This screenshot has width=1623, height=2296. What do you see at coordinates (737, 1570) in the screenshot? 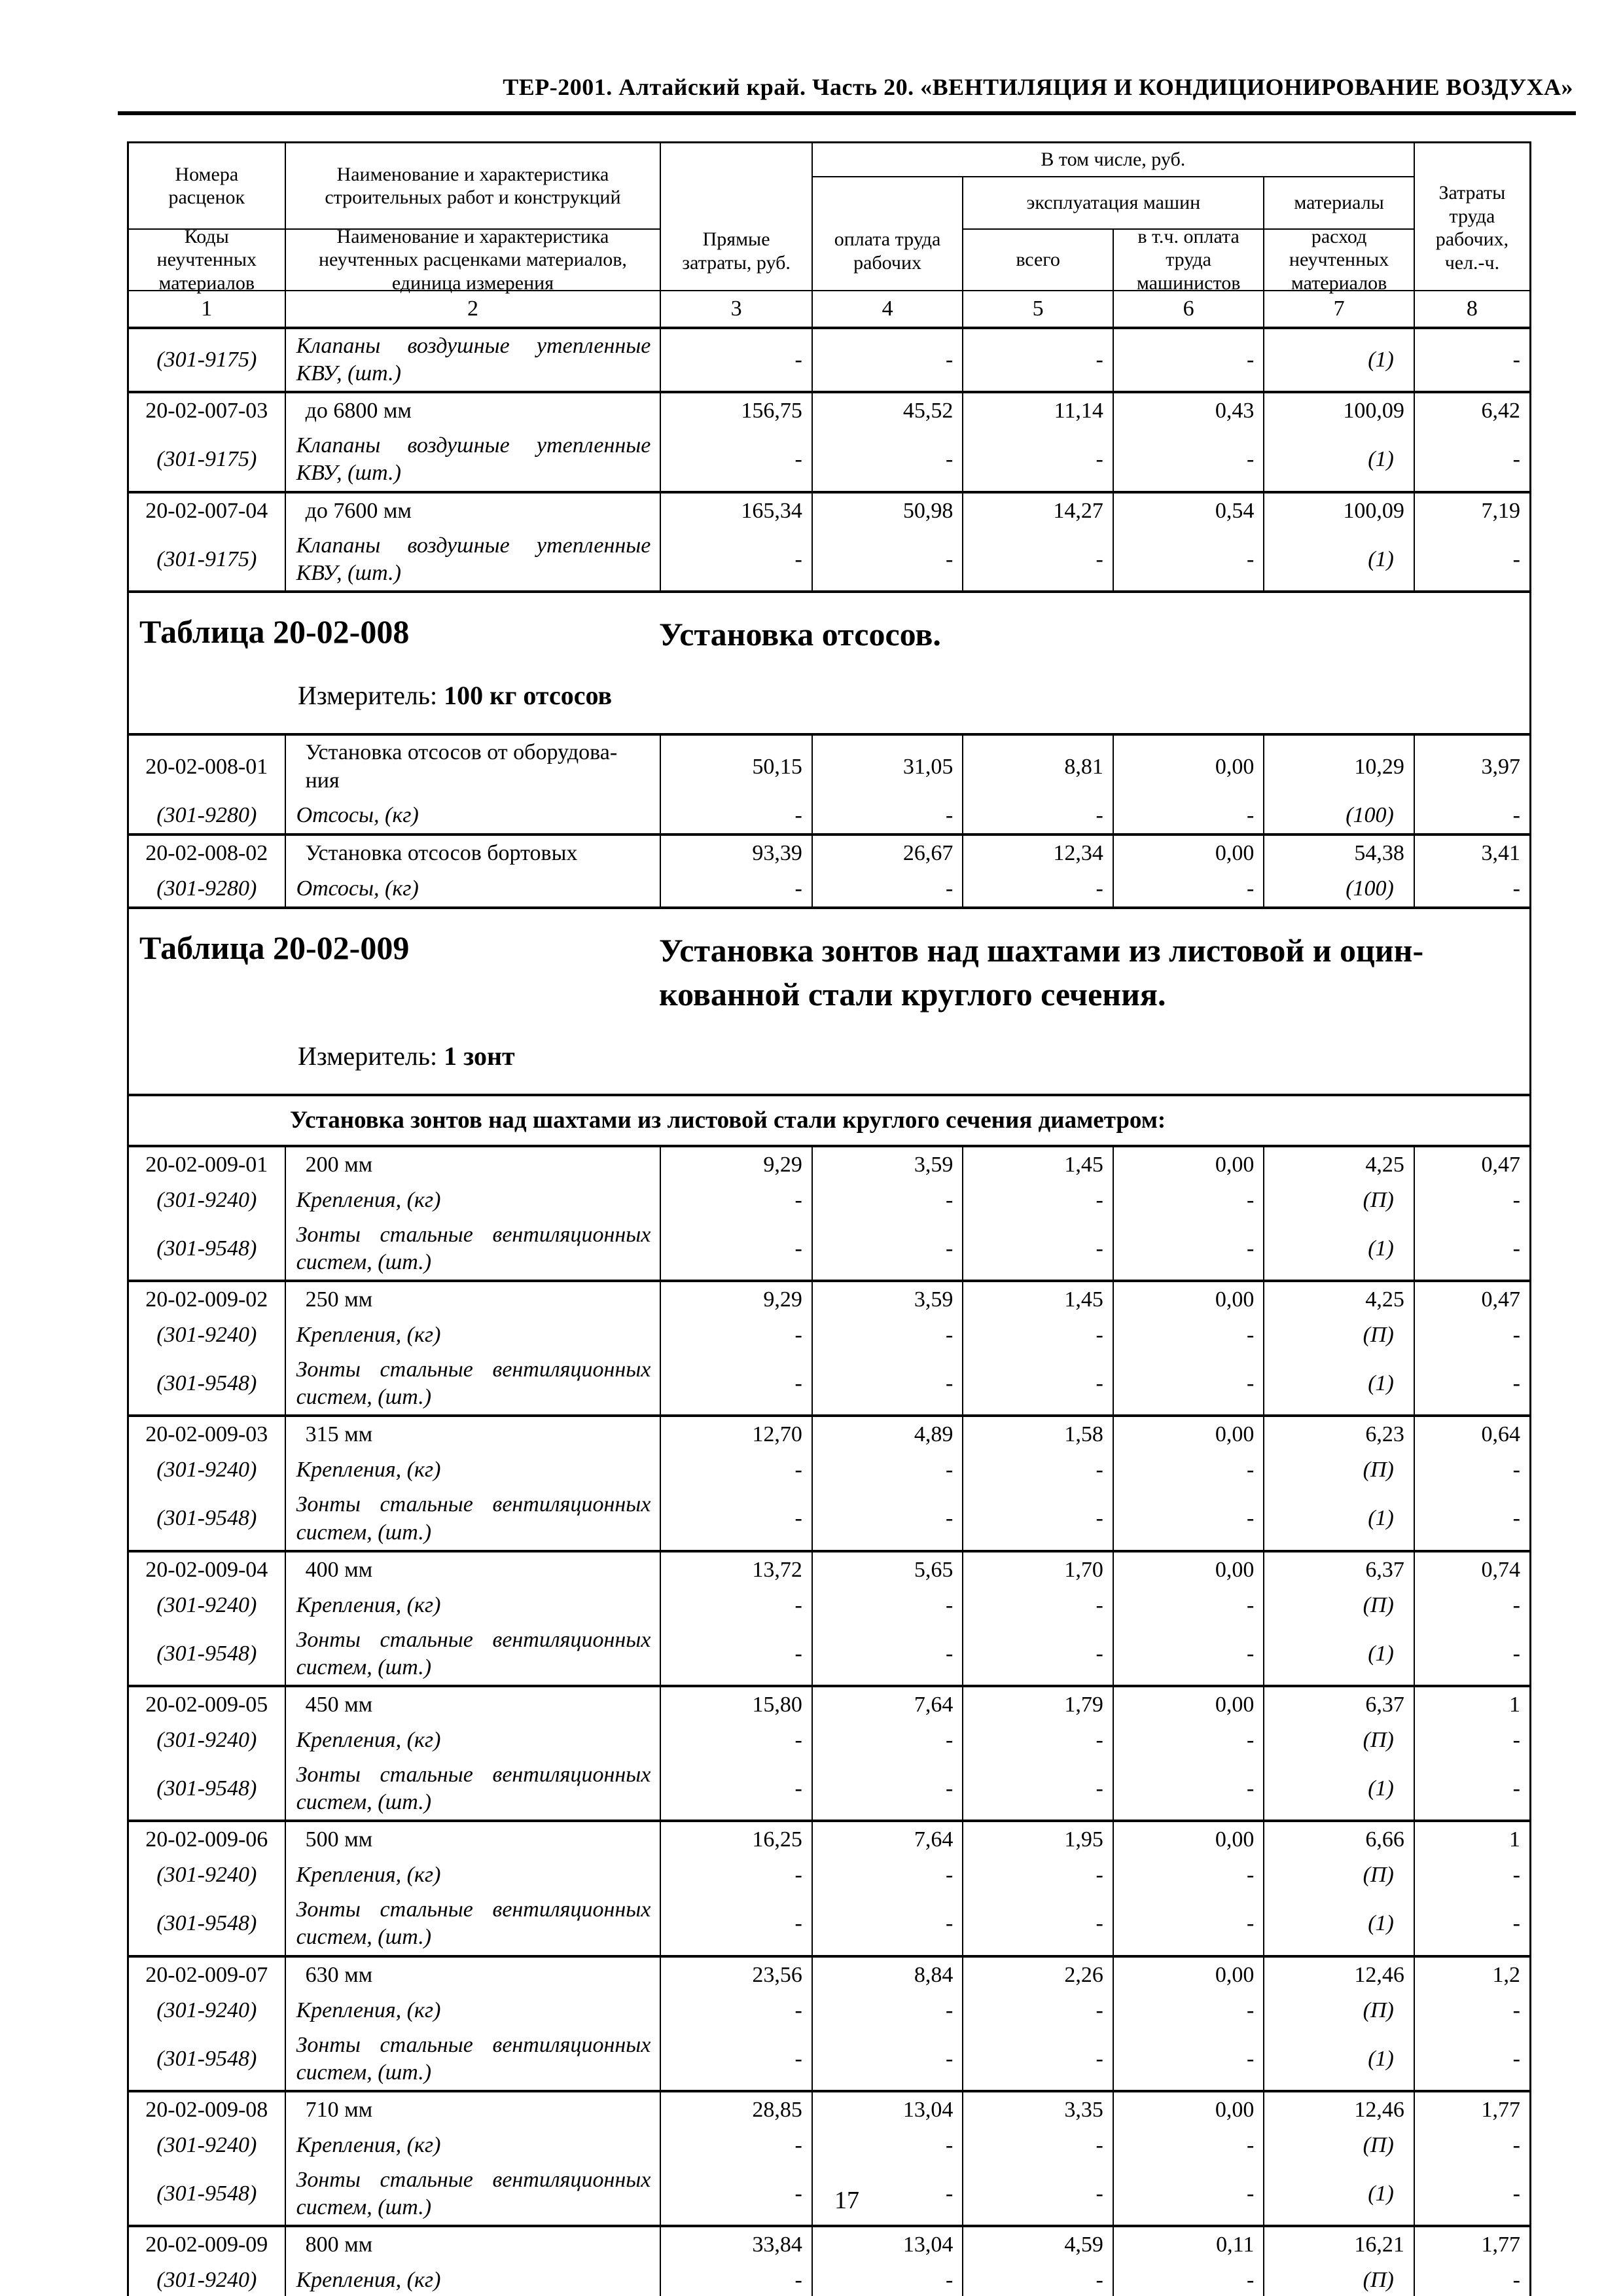
I see `value-direct-costs: 13,72` at bounding box center [737, 1570].